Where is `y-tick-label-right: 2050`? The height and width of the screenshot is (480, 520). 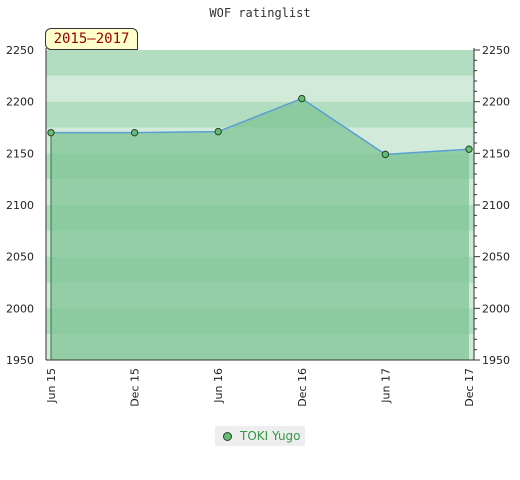
y-tick-label-right: 2050 is located at coordinates (496, 257).